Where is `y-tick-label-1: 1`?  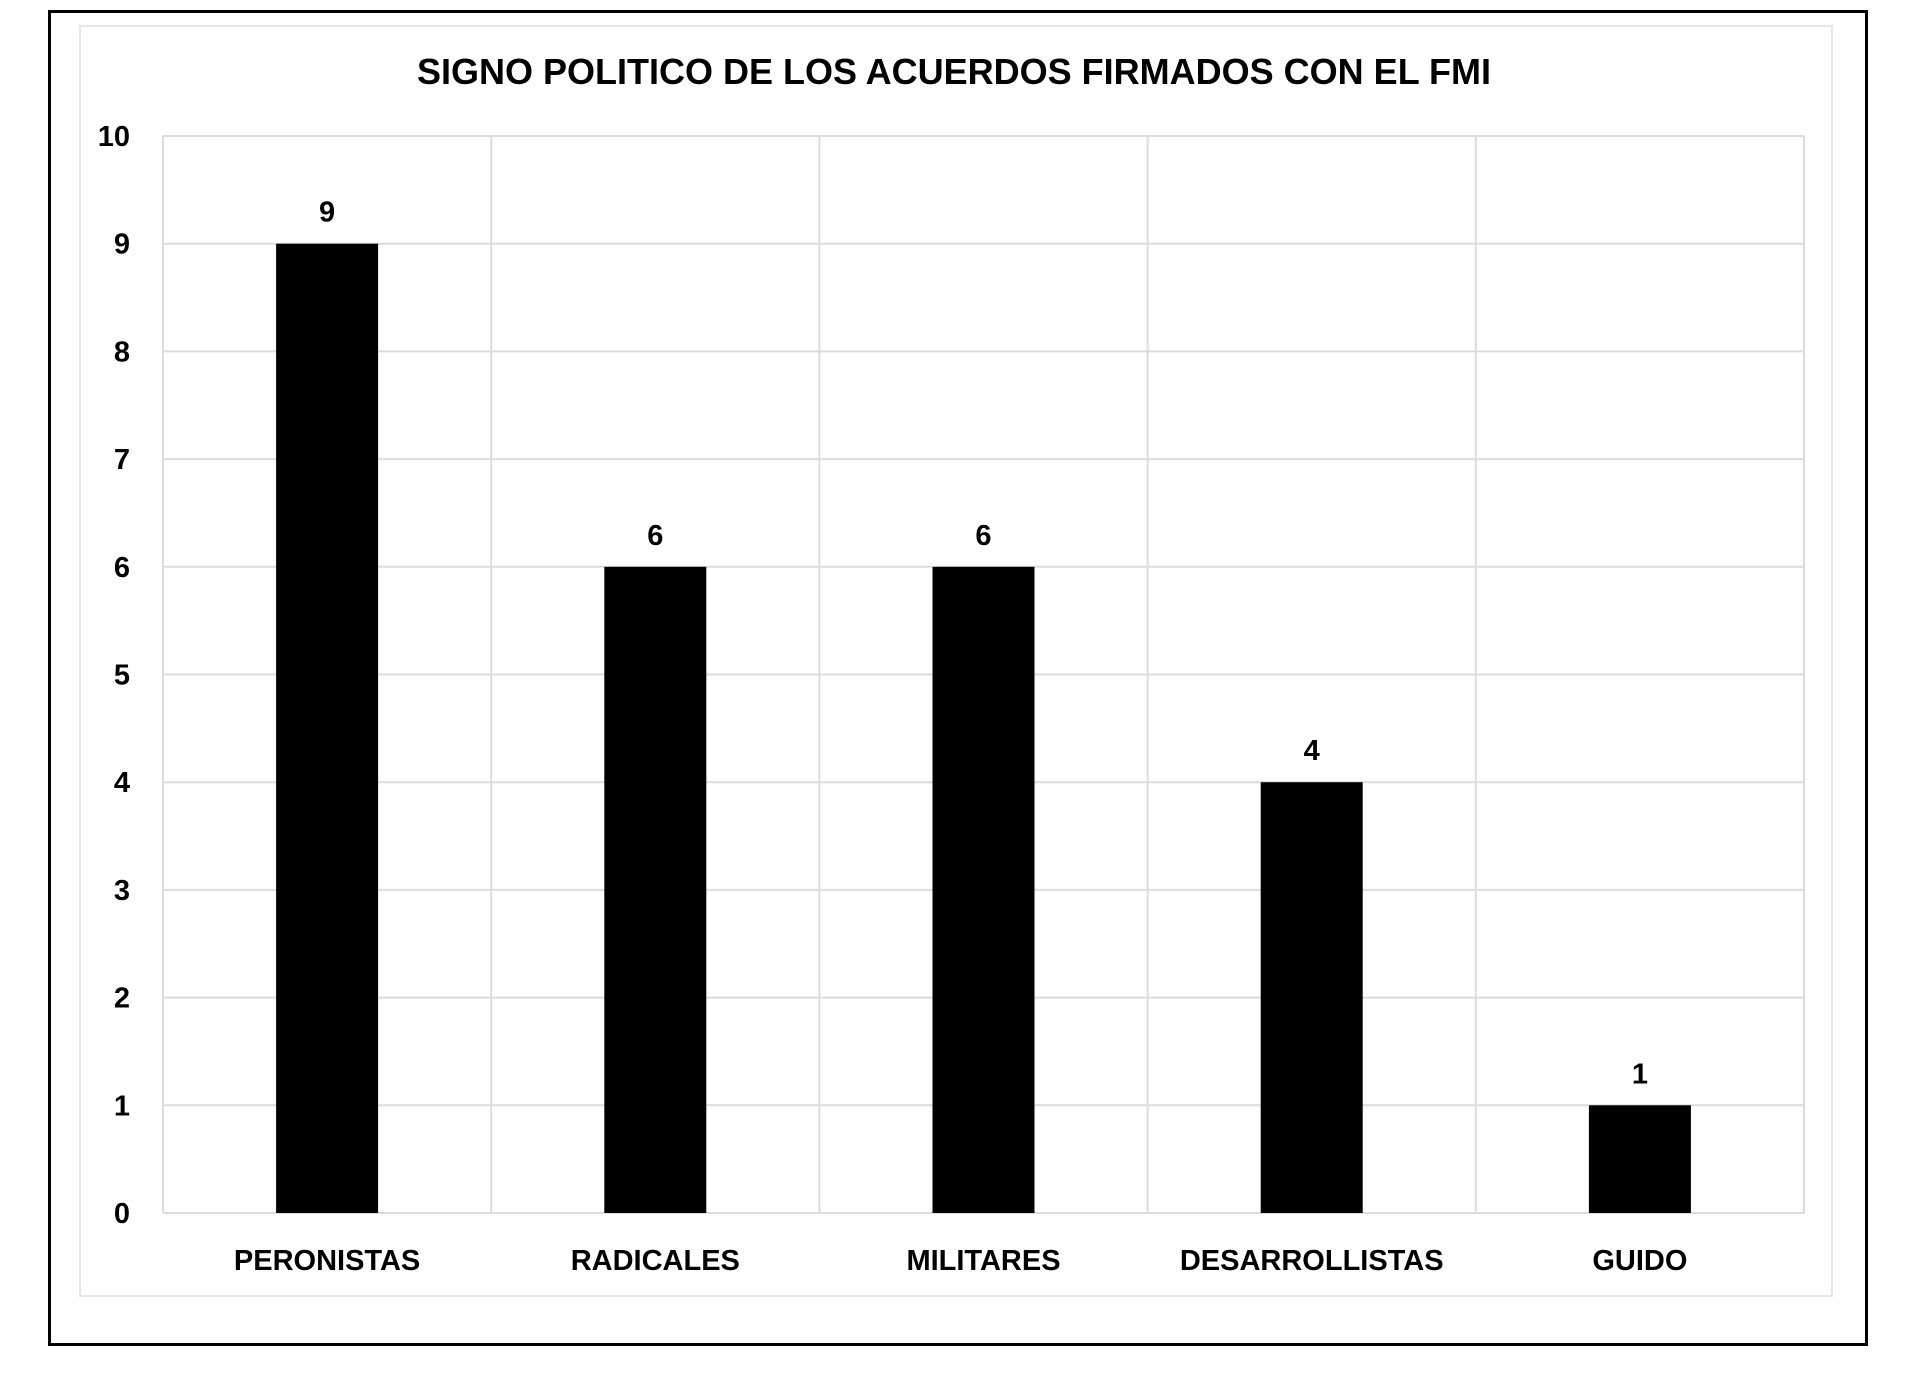 y-tick-label-1: 1 is located at coordinates (122, 1106).